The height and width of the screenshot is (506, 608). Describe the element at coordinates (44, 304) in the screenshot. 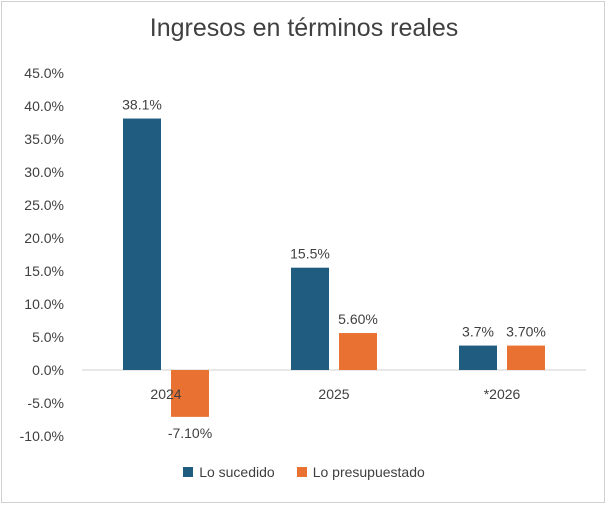

I see `y-tick-label: 10.0%` at that location.